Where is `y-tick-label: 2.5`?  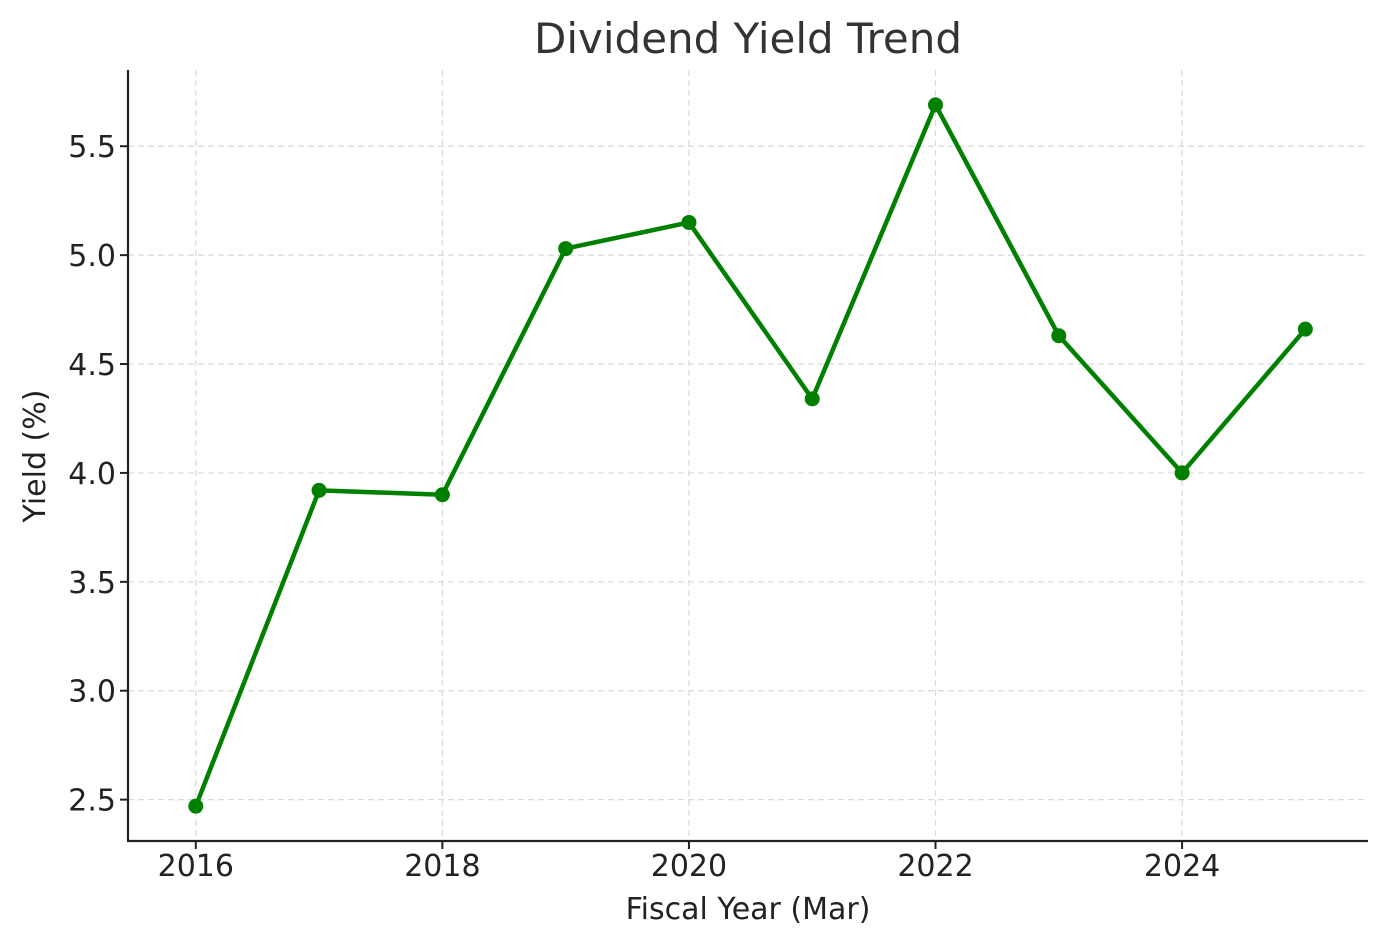 y-tick-label: 2.5 is located at coordinates (92, 801).